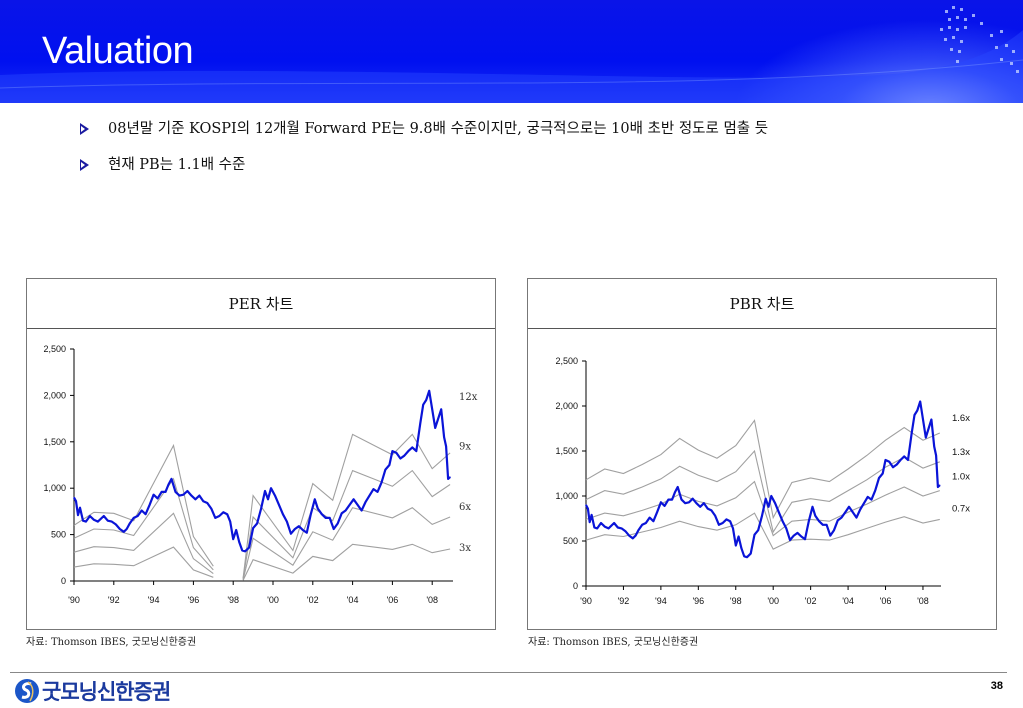 Image resolution: width=1023 pixels, height=708 pixels. Describe the element at coordinates (54, 349) in the screenshot. I see `y-tick-label: 2,500` at that location.